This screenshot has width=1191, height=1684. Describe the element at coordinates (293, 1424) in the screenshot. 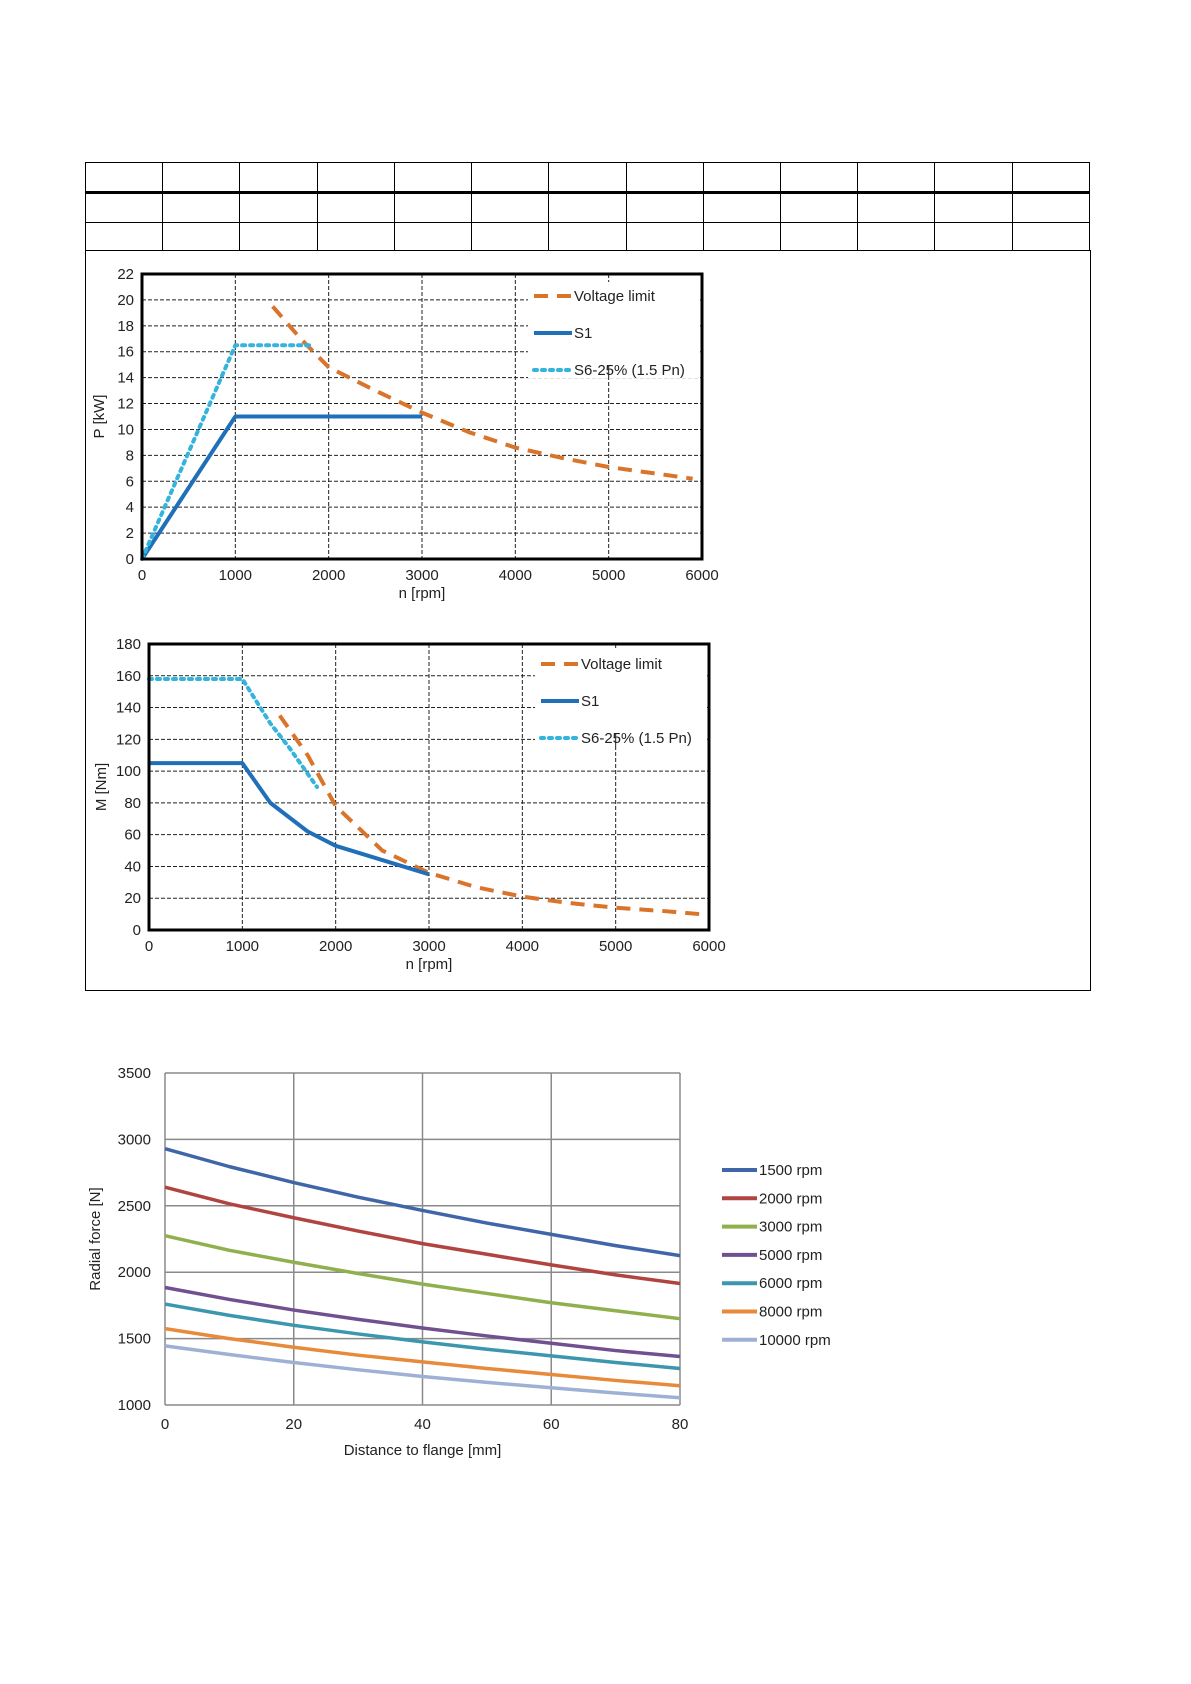

I see `x-tick-label: 20` at that location.